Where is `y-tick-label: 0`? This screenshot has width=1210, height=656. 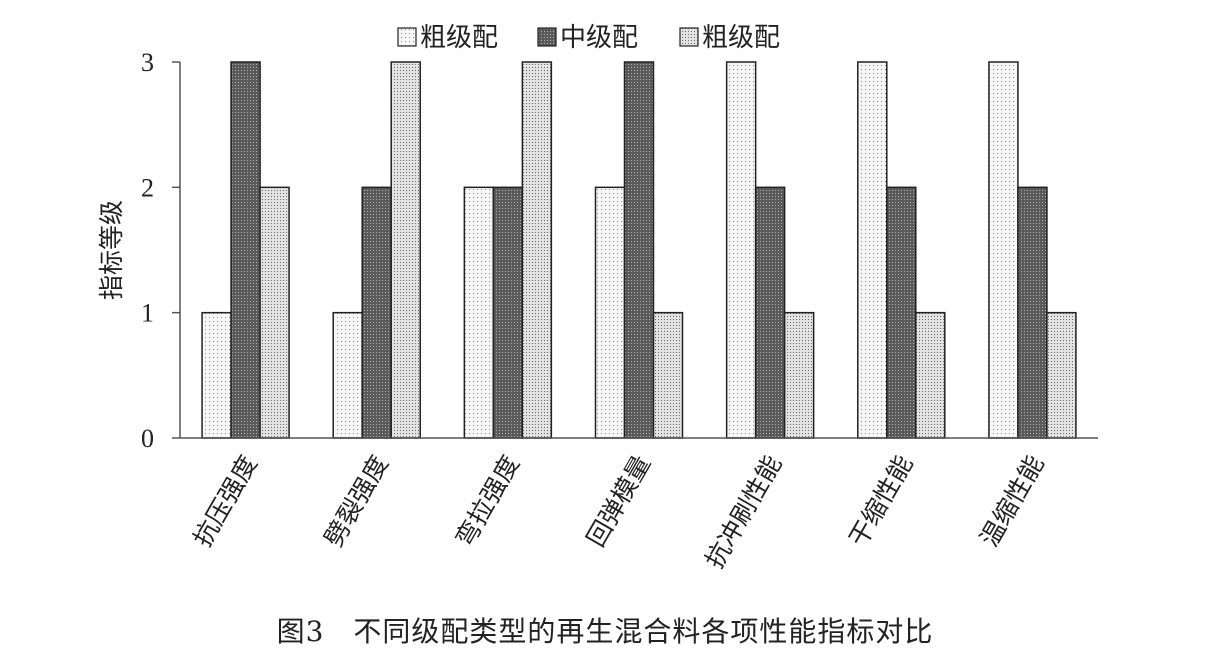
y-tick-label: 0 is located at coordinates (147, 438).